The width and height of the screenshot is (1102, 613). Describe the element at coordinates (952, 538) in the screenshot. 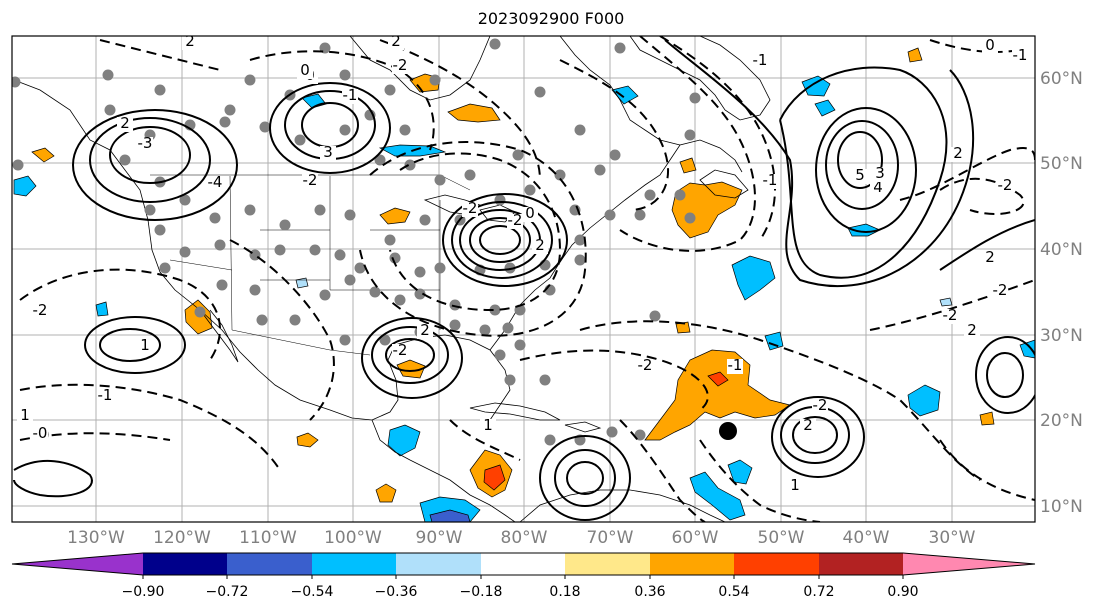

I see `longitude-label: 30°W` at that location.